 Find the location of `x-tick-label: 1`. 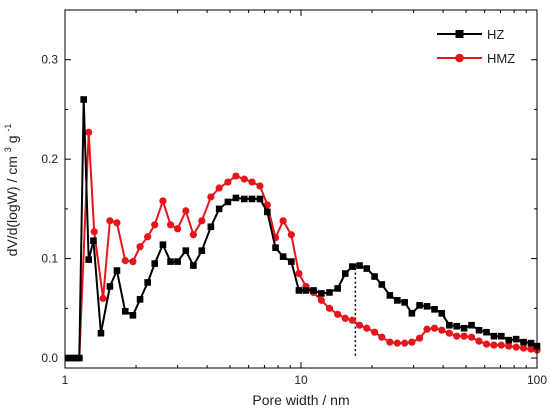

x-tick-label: 1 is located at coordinates (65, 380).